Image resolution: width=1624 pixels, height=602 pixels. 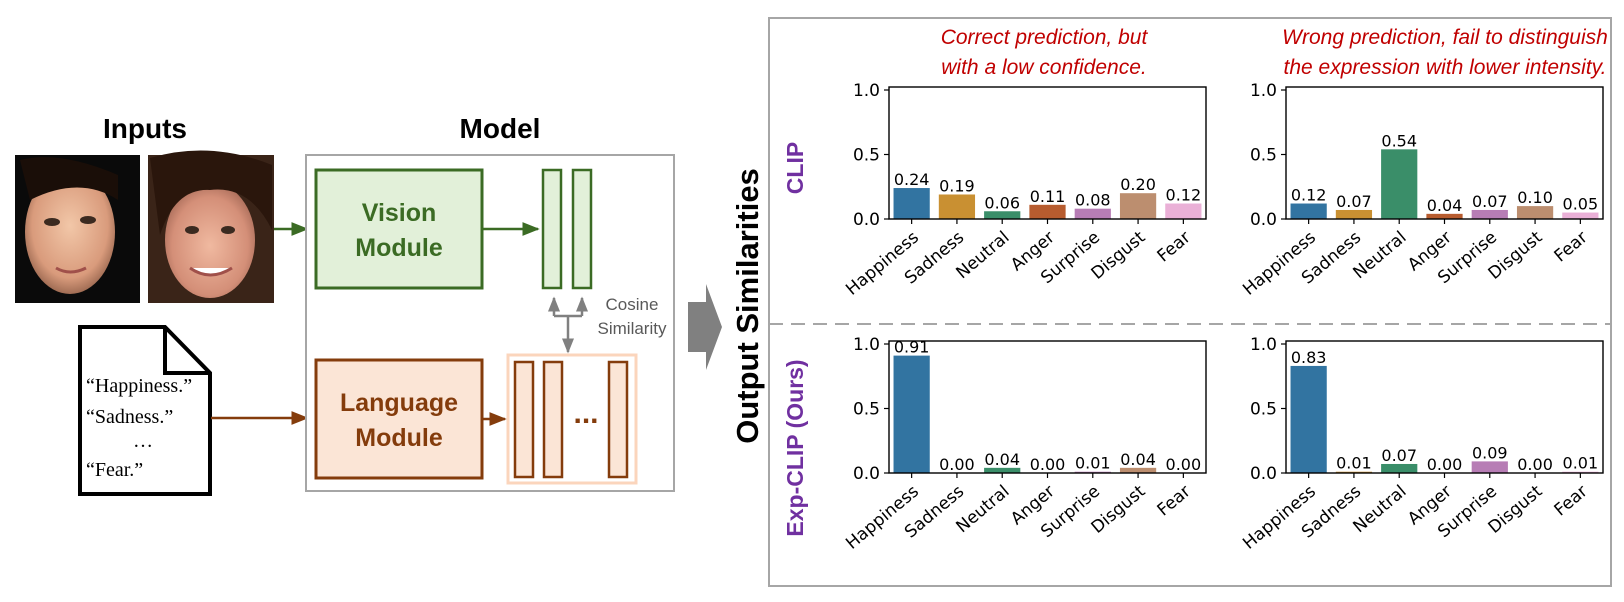 I want to click on prompt-line-4: “Fear.”, so click(x=114, y=470).